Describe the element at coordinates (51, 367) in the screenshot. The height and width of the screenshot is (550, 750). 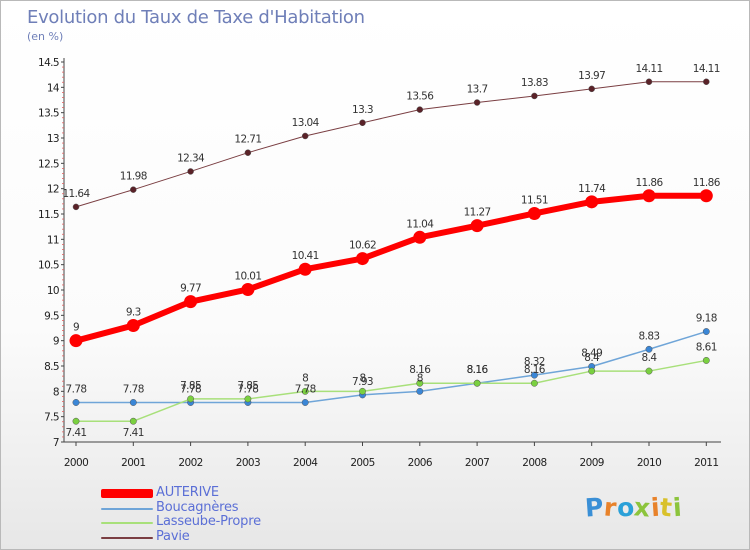
I see `y-tick-label: 8.5` at that location.